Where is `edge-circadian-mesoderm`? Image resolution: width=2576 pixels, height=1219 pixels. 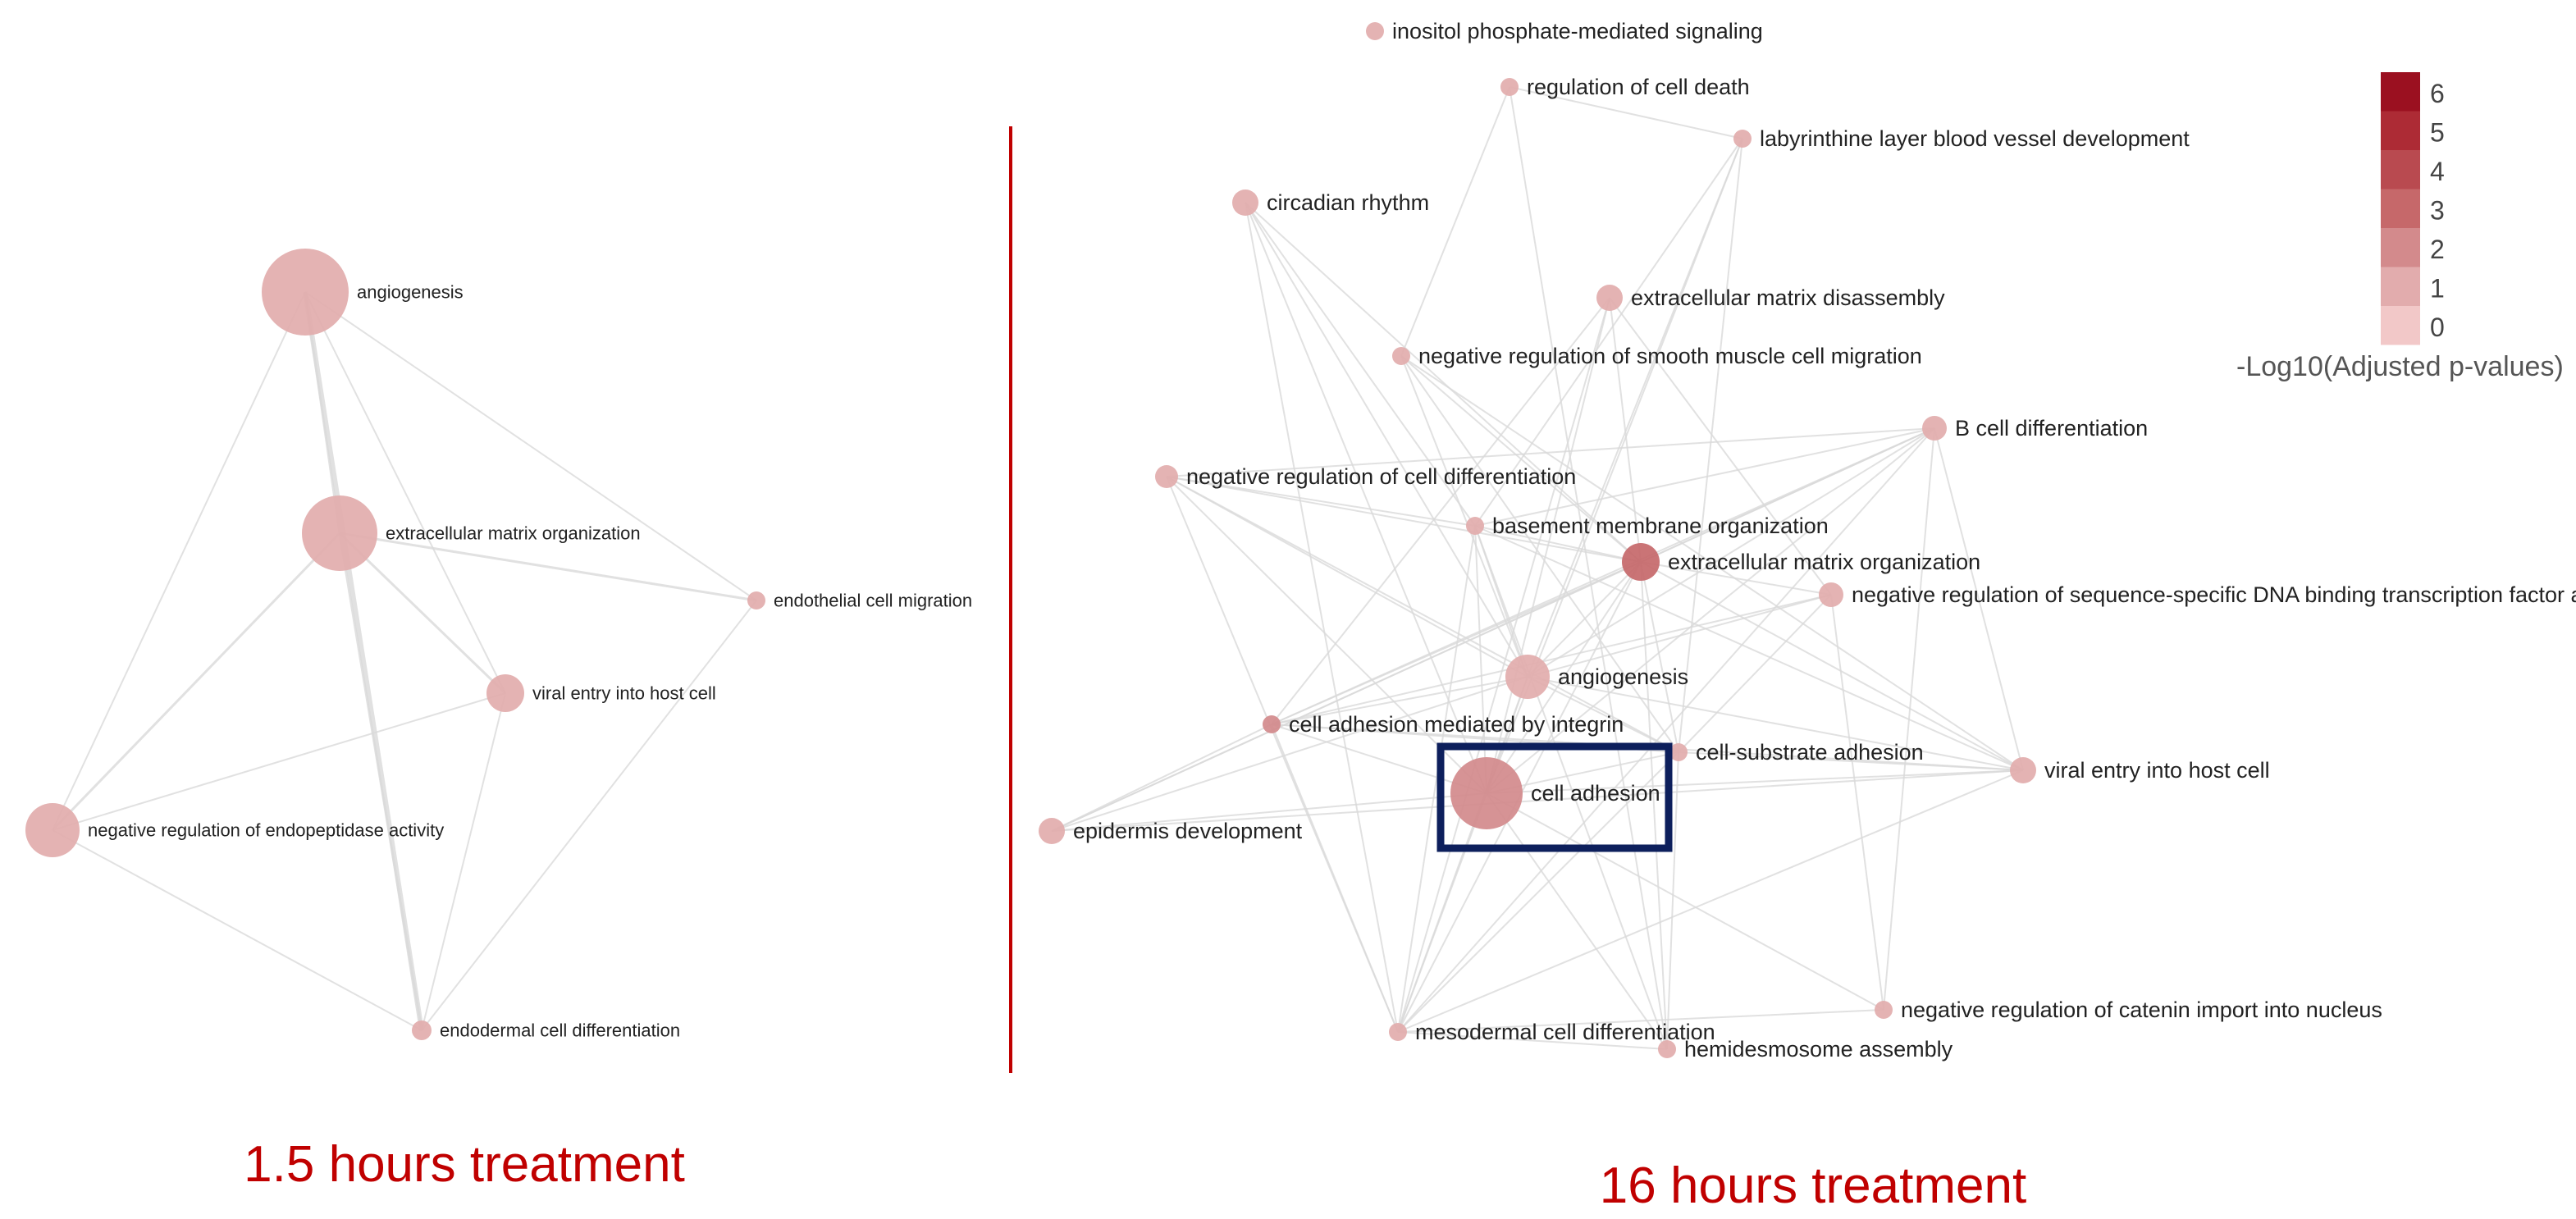
edge-circadian-mesoderm is located at coordinates (1322, 617).